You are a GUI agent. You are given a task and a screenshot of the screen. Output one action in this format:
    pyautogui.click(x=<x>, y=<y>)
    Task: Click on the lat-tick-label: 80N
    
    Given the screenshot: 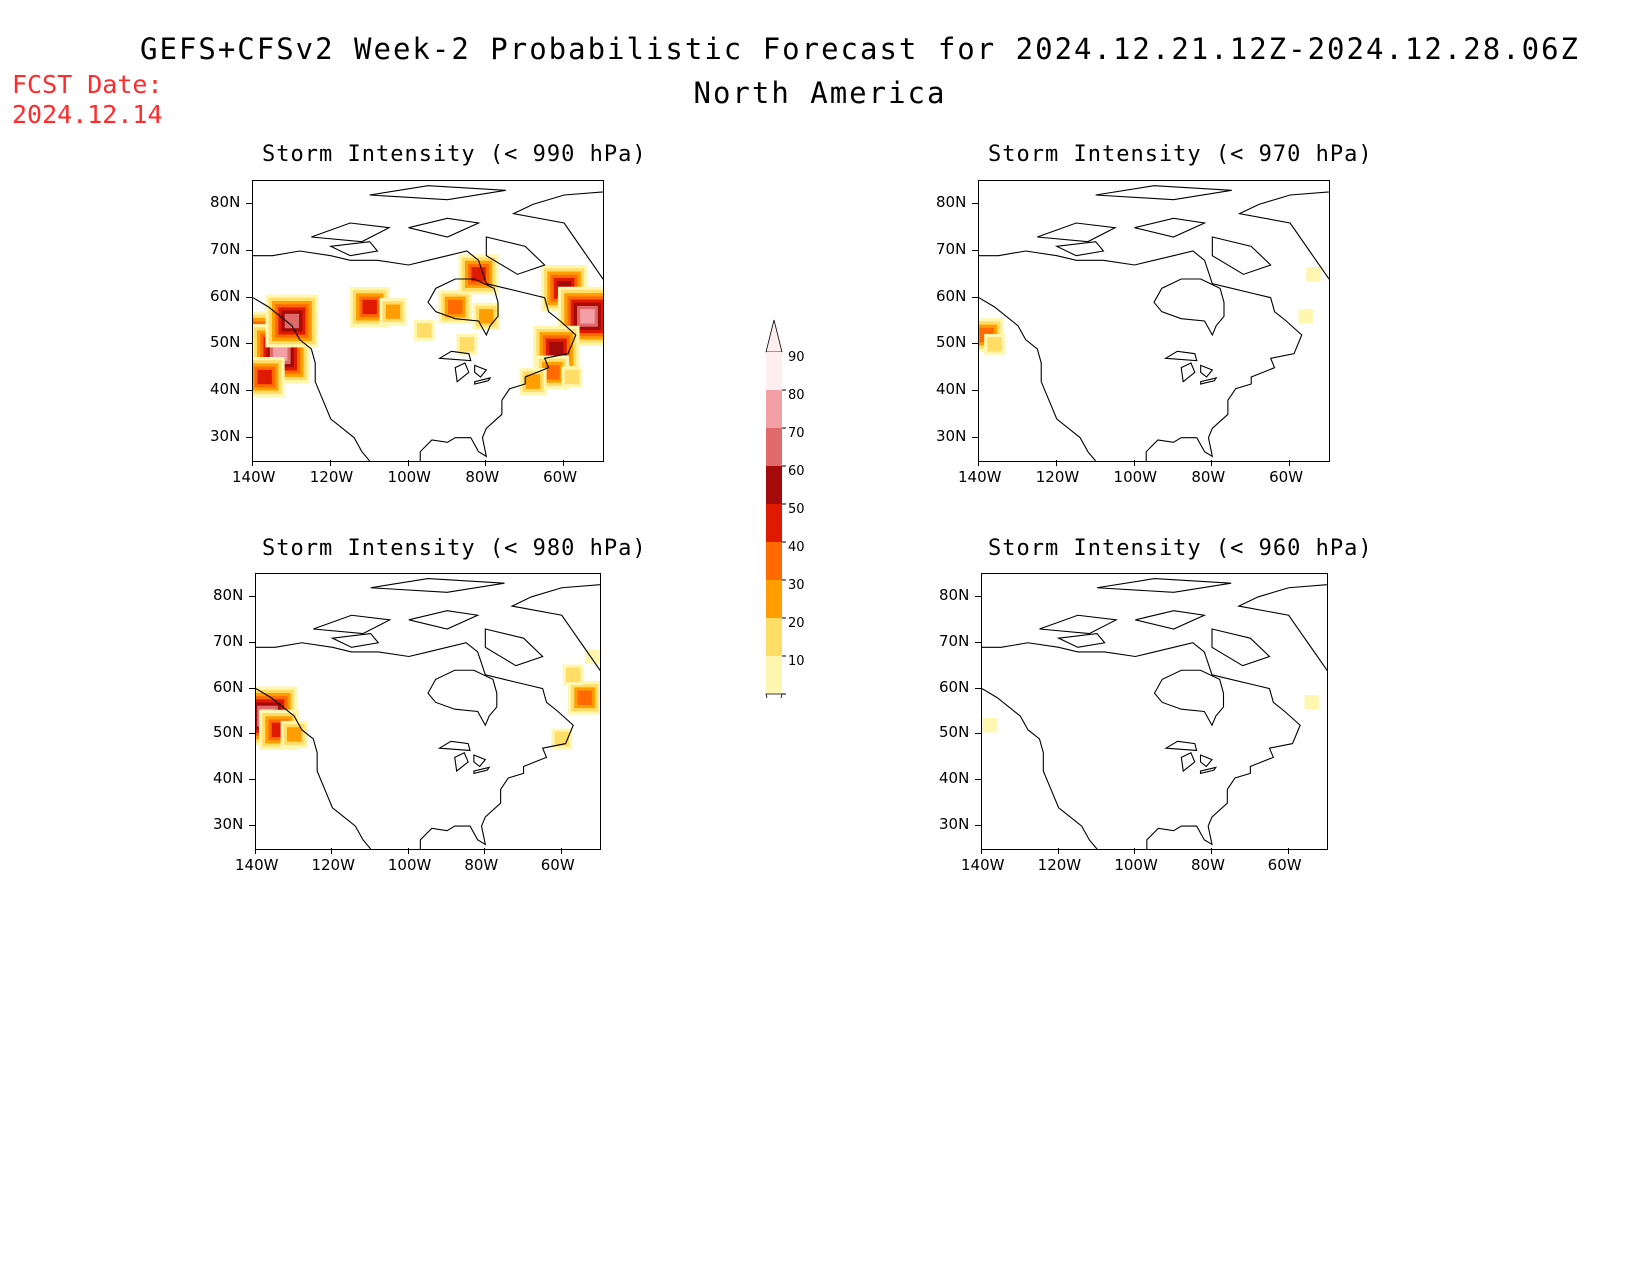 What is the action you would take?
    pyautogui.click(x=228, y=594)
    